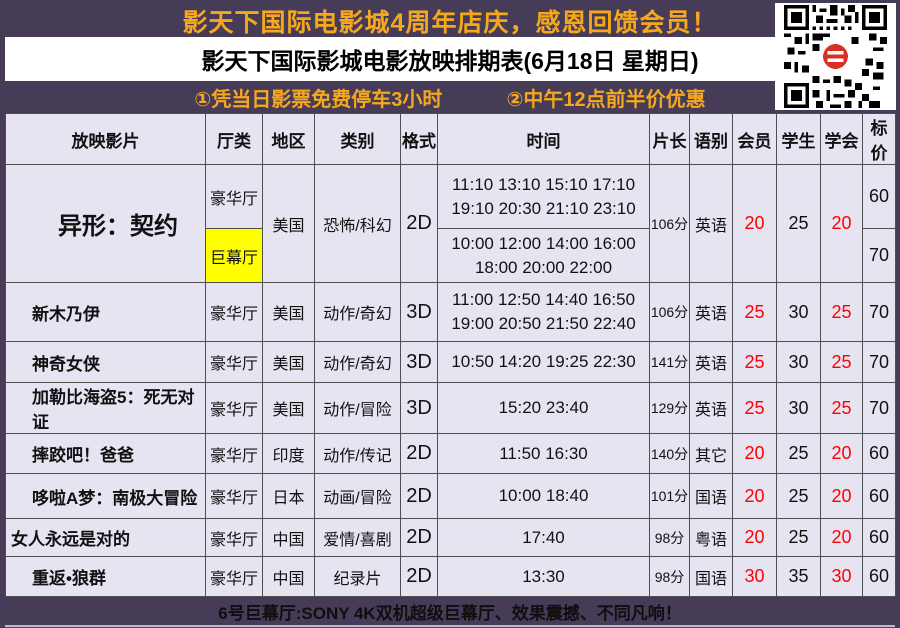  I want to click on schedule-title-bar: 影天下国际影城电影放映排期表(6月18日 星期日), so click(450, 59).